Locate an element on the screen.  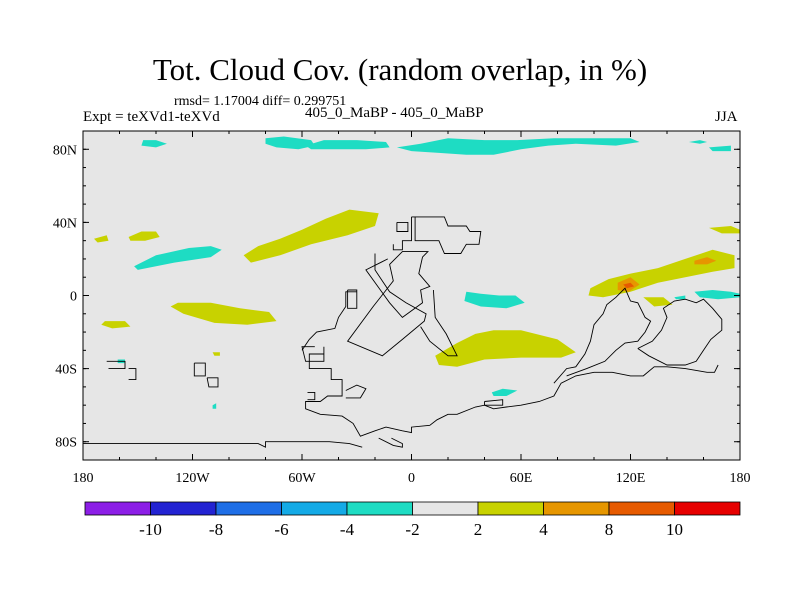
x-tick-label: 0 is located at coordinates (411, 478).